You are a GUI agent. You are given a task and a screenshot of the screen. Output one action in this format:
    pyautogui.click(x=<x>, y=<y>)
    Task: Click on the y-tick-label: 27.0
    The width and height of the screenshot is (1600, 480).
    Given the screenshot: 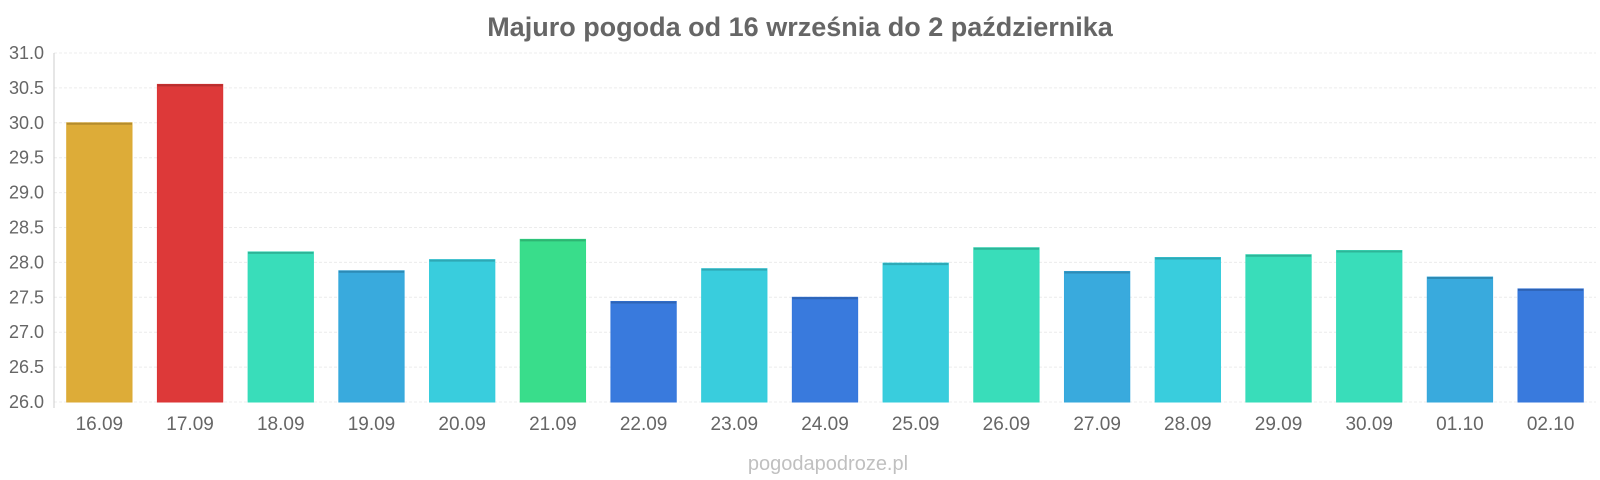 What is the action you would take?
    pyautogui.click(x=26, y=332)
    